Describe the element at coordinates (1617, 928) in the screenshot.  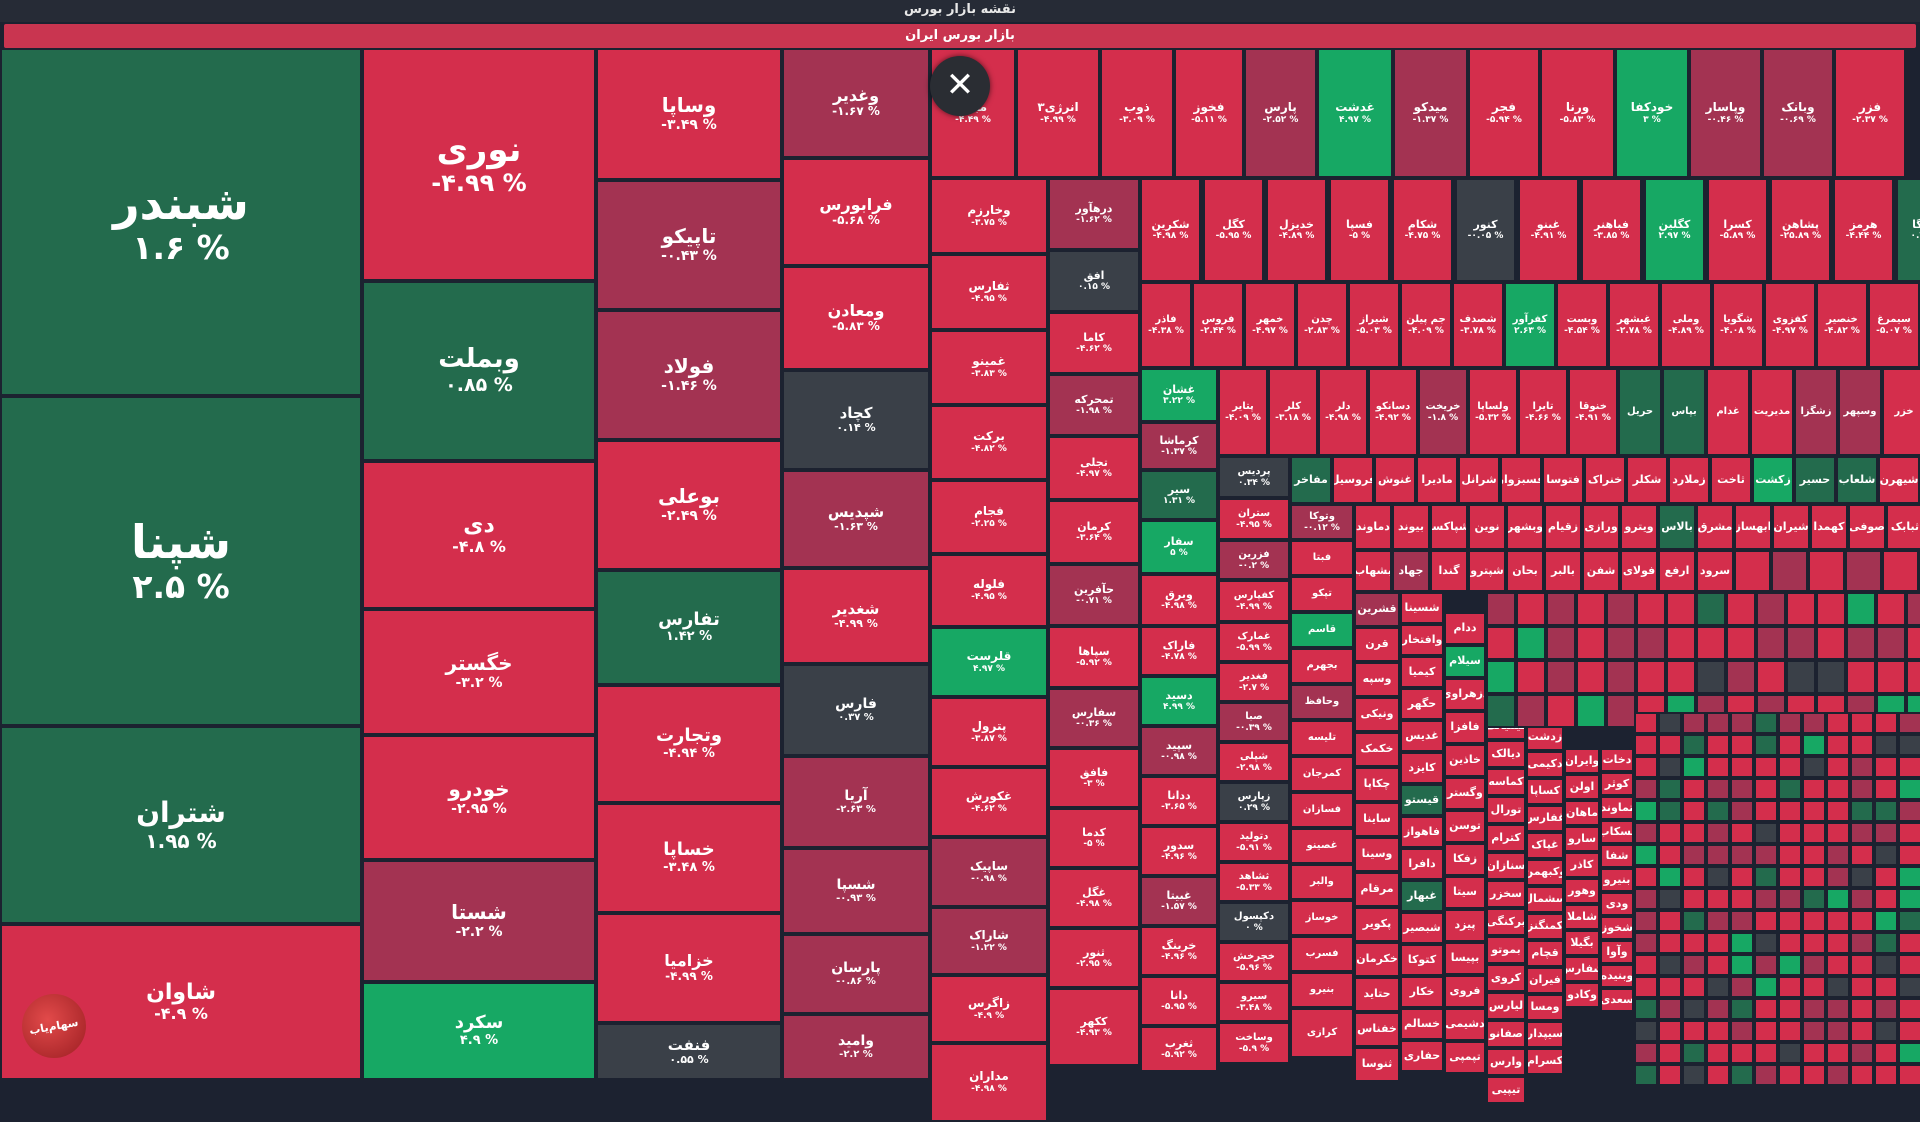
I see `stock-tile: شخوز` at that location.